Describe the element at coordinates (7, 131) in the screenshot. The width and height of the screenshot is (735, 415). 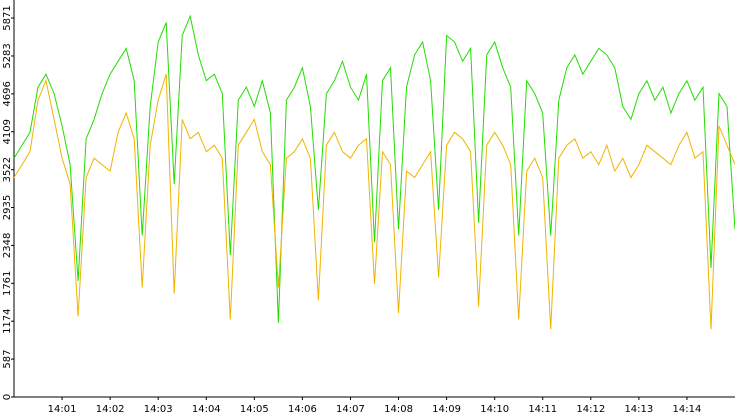
I see `y-tick-label: 4109` at that location.